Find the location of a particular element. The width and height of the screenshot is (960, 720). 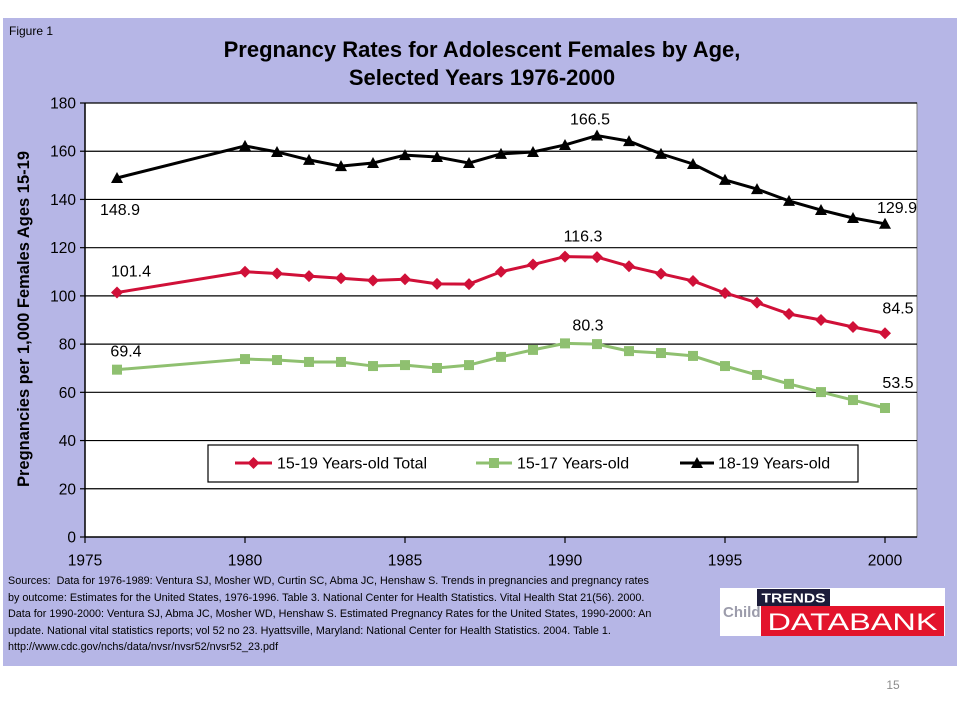

y-tick-label: 80 is located at coordinates (68, 345).